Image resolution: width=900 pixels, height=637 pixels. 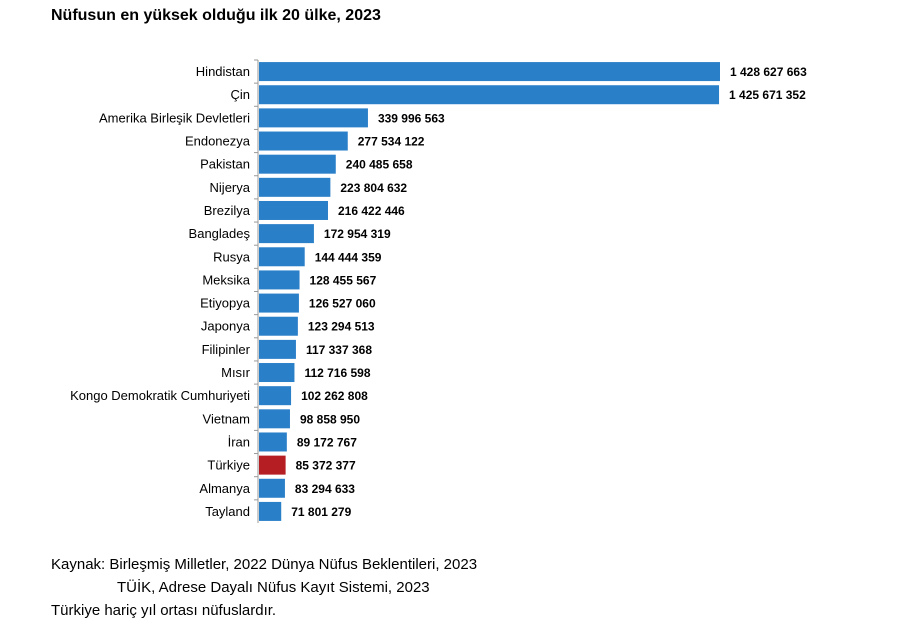 I want to click on value-label: 83 294 633, so click(x=325, y=489).